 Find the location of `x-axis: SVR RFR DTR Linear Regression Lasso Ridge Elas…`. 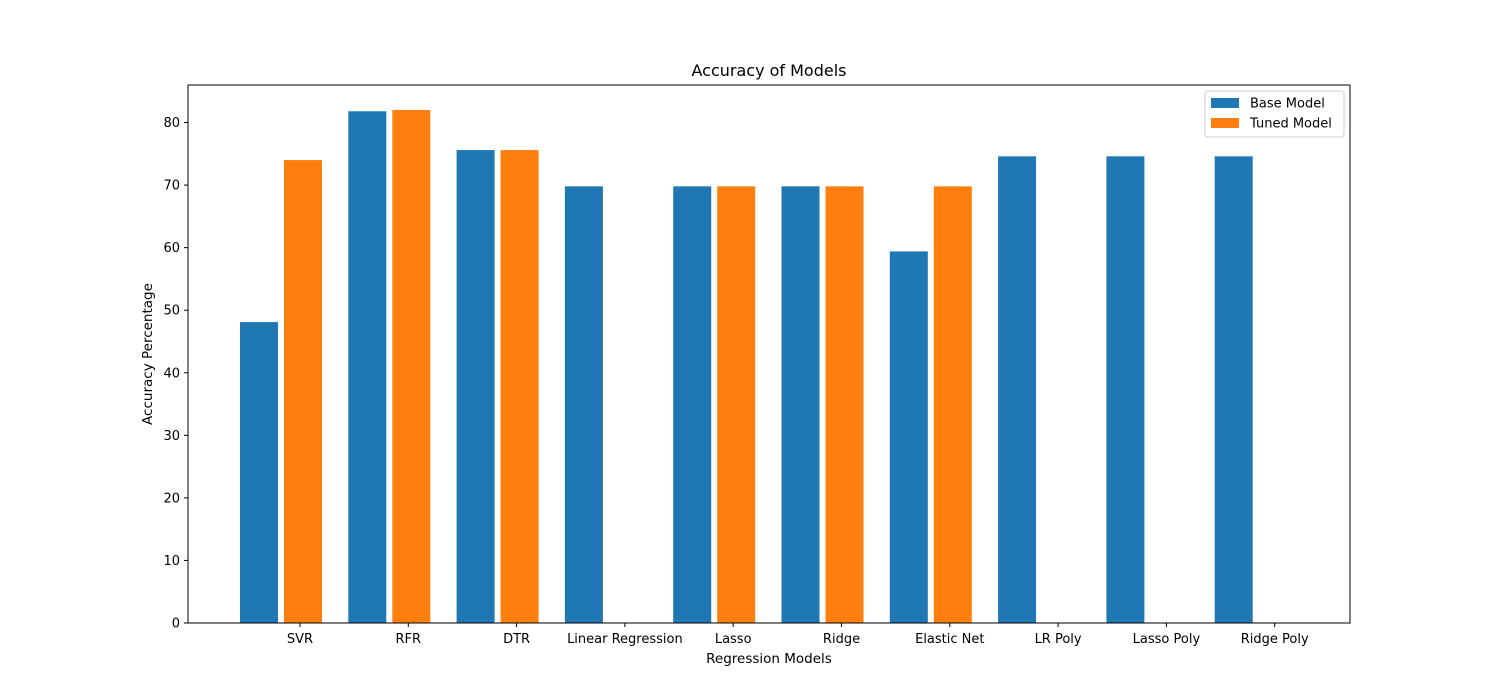

x-axis: SVR RFR DTR Linear Regression Lasso Ridge Elas… is located at coordinates (798, 635).